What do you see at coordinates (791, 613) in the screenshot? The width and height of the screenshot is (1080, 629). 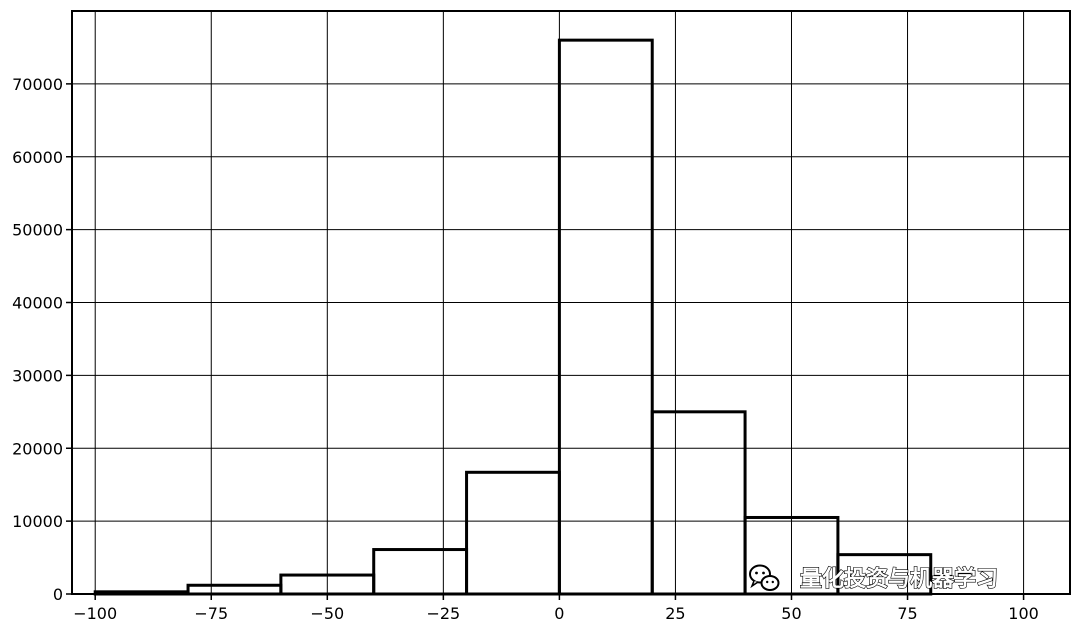 I see `x-tick-label: 50` at bounding box center [791, 613].